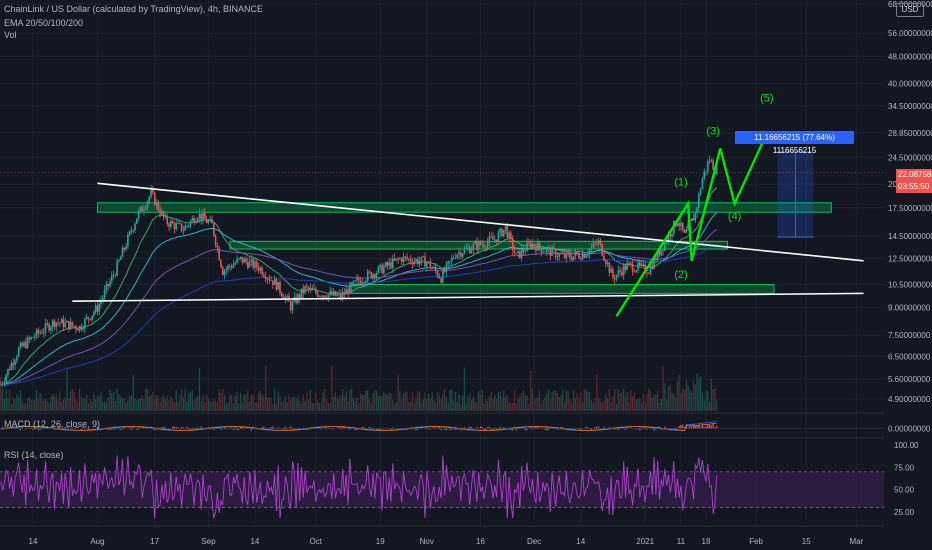 Image resolution: width=932 pixels, height=550 pixels. What do you see at coordinates (680, 275) in the screenshot?
I see `wave-label: (2)` at bounding box center [680, 275].